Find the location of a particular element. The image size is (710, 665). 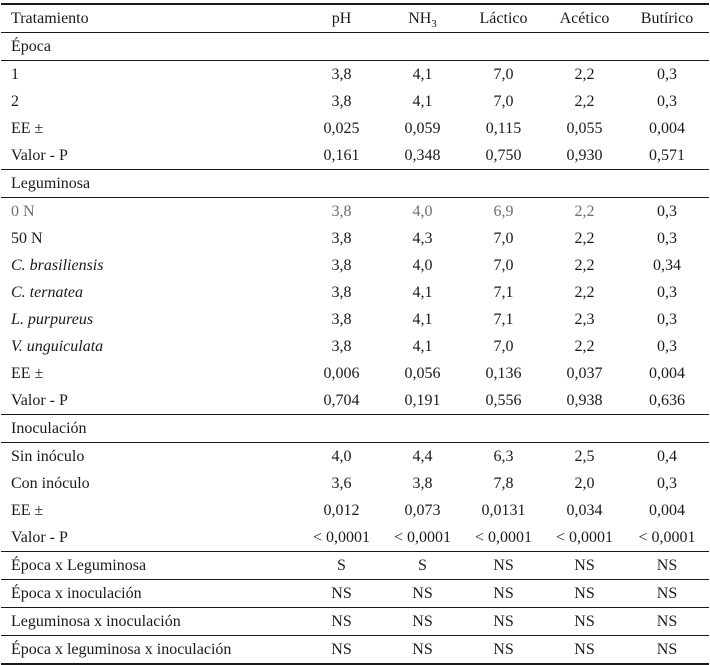

cell-value: 0,025 is located at coordinates (341, 128).